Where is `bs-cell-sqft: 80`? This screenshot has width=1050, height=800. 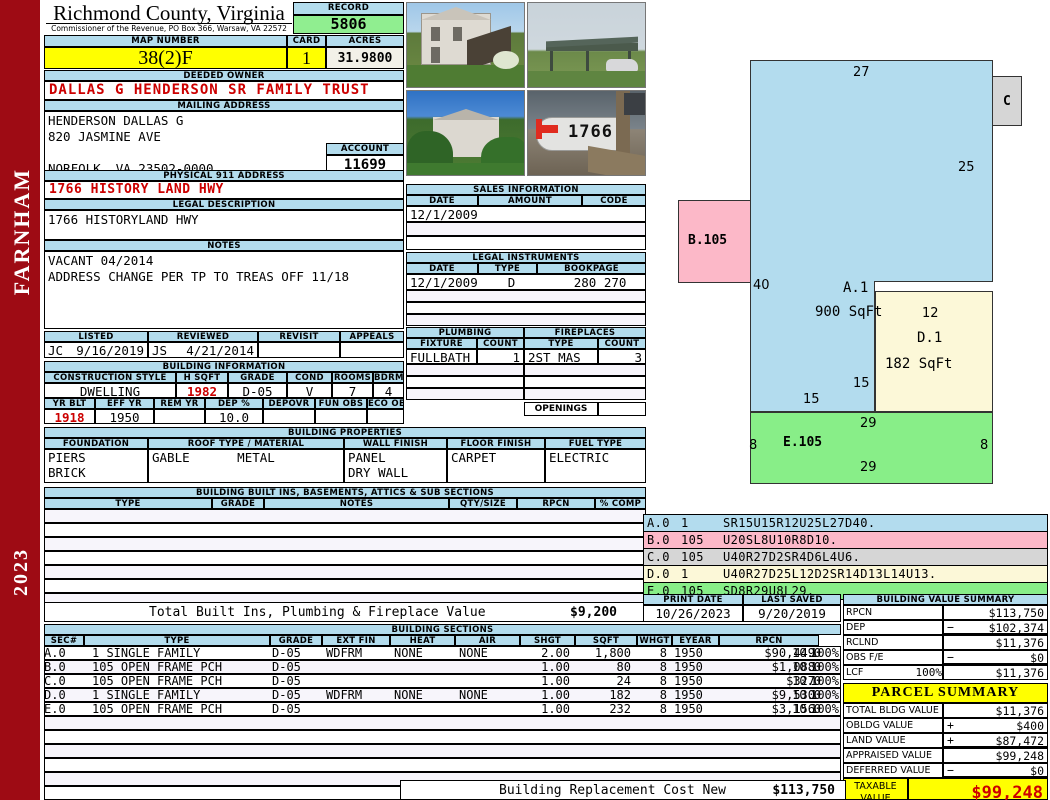
bs-cell-sqft: 80 is located at coordinates (623, 667).